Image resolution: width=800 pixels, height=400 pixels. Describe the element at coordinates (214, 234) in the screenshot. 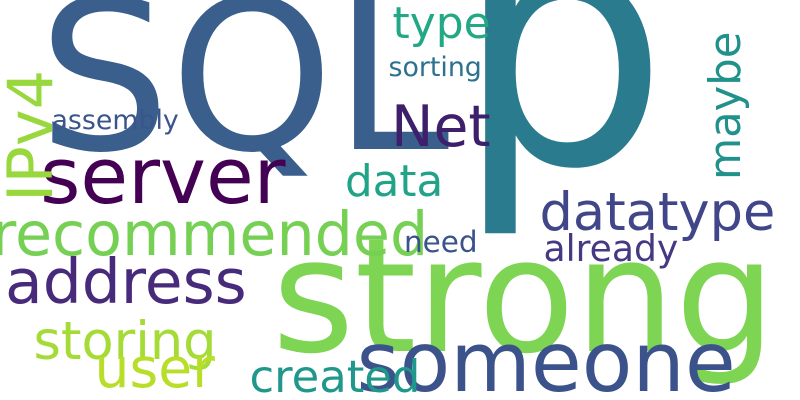

I see `word-recommended: recommended` at that location.